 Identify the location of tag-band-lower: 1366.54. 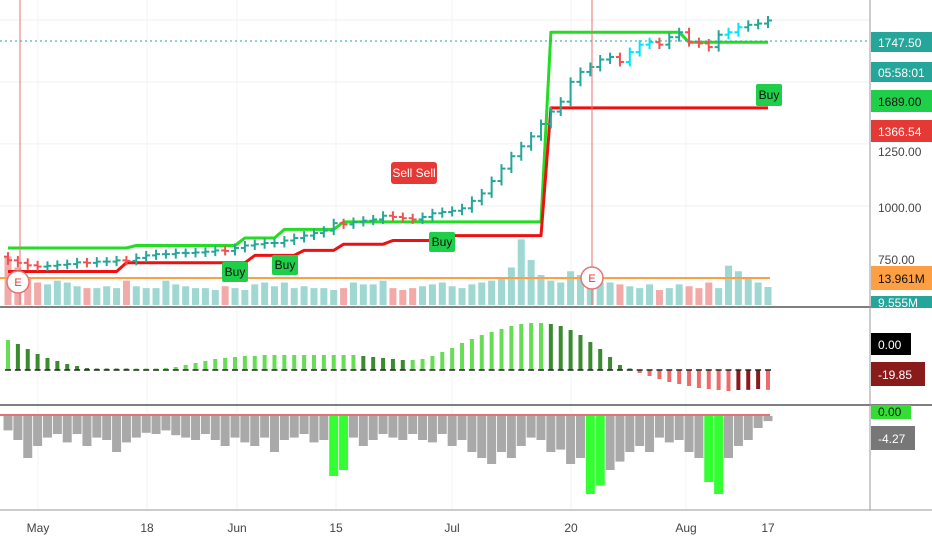
(901, 131).